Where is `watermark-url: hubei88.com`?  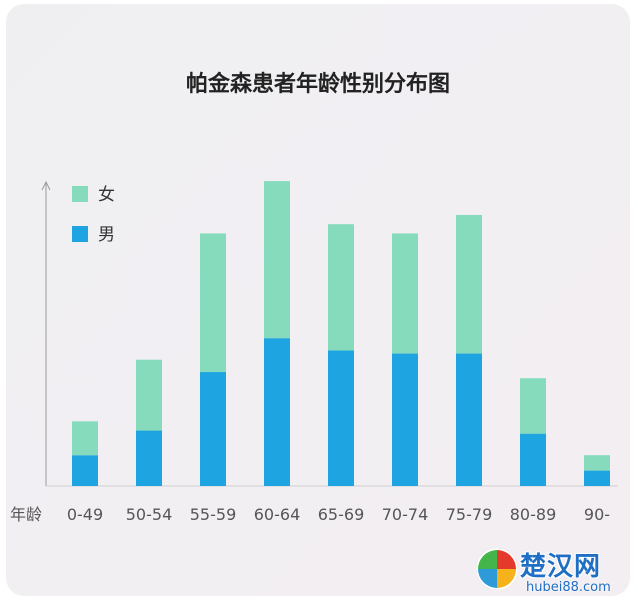 watermark-url: hubei88.com is located at coordinates (568, 587).